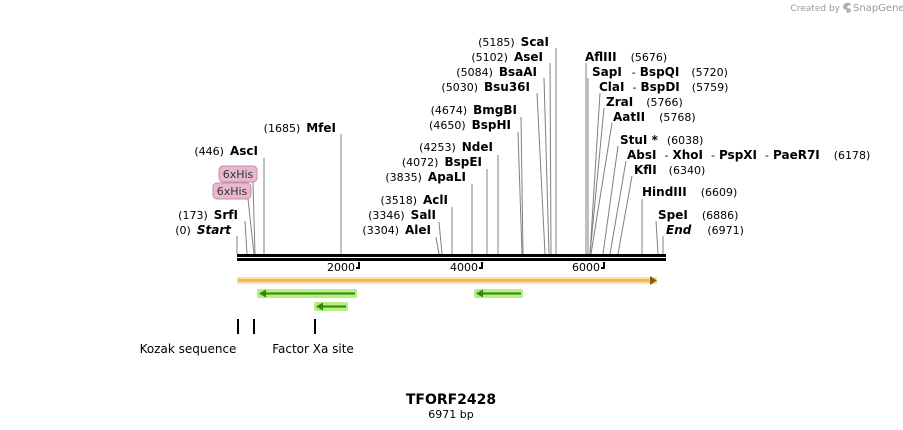 The width and height of the screenshot is (903, 430). I want to click on connector-zrai, so click(597, 181).